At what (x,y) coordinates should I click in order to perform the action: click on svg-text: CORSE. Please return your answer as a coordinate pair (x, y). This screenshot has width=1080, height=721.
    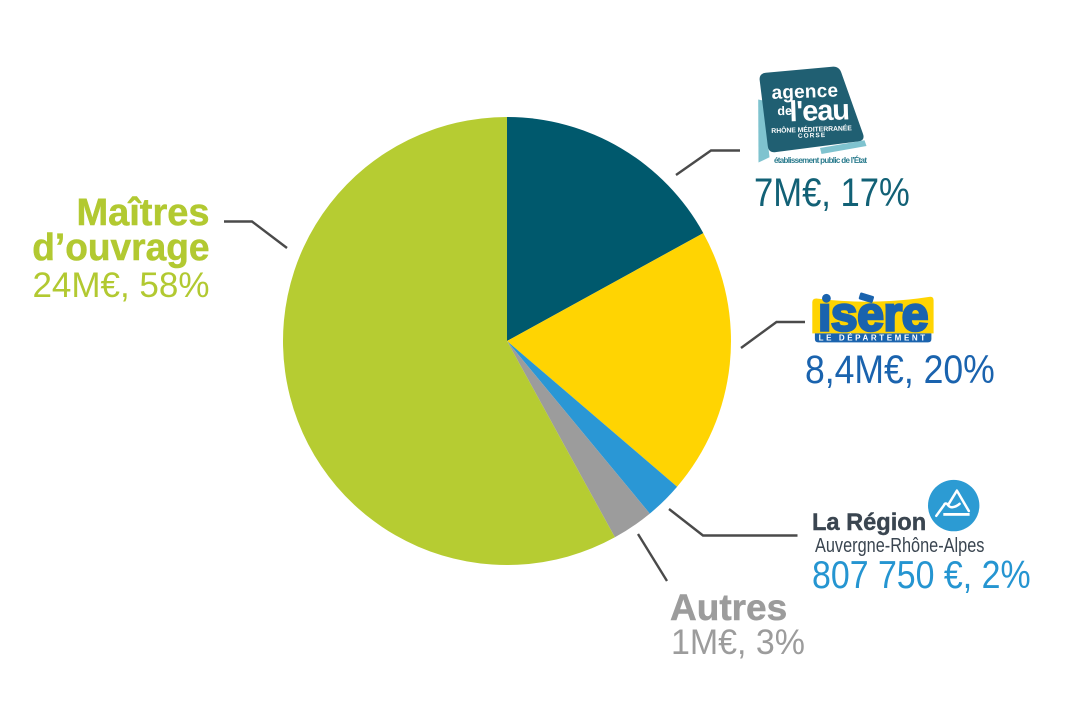
    Looking at the image, I should click on (812, 136).